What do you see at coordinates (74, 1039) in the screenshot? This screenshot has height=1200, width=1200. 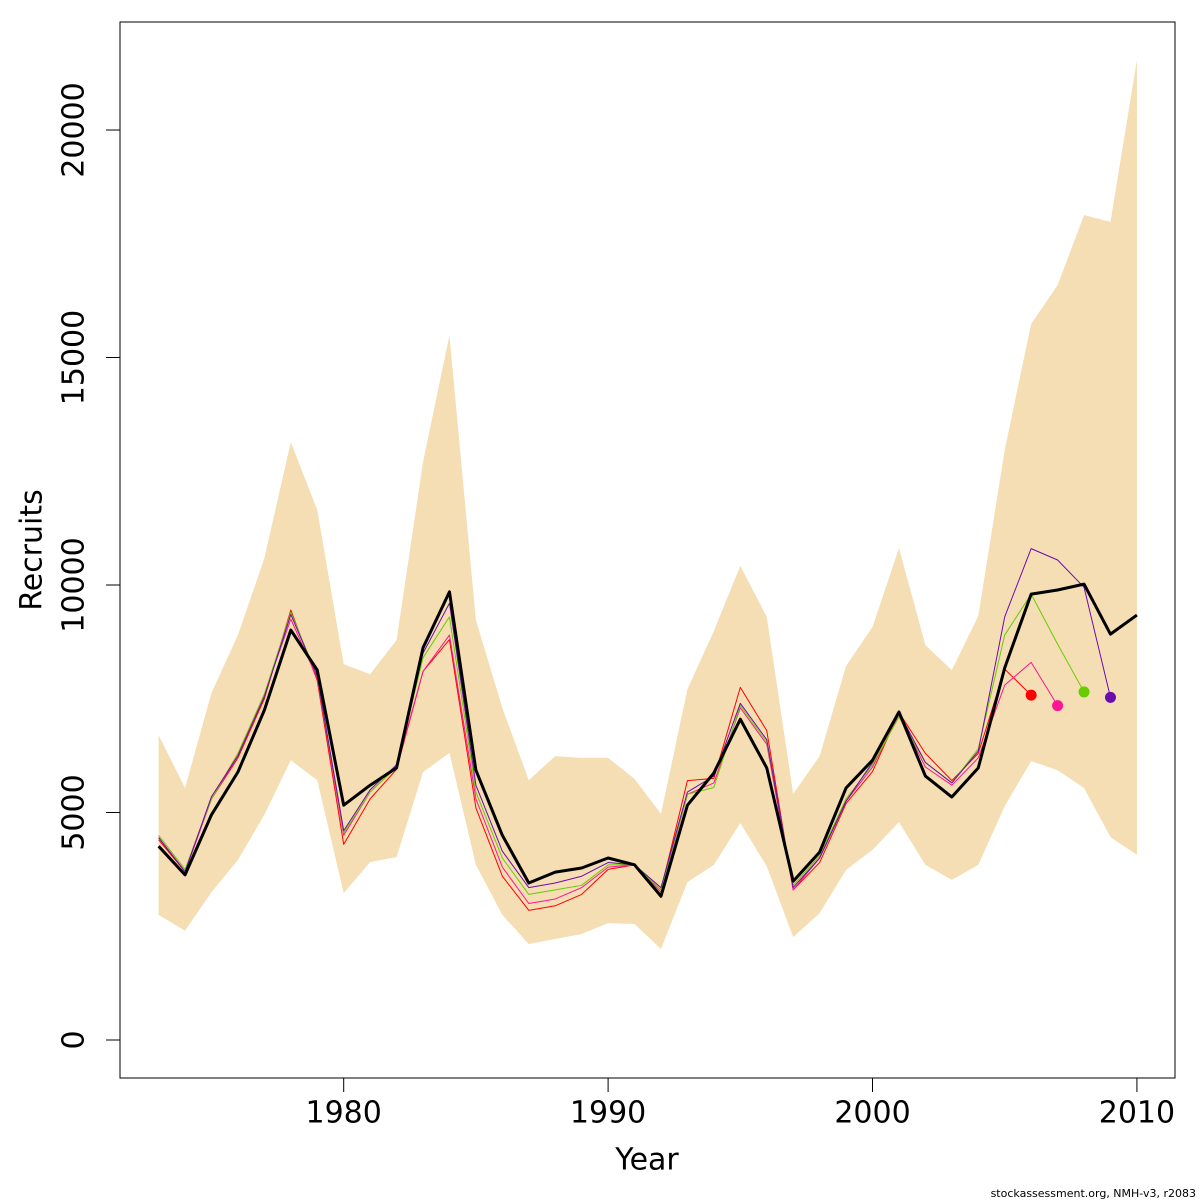 I see `y-tick-label: 0` at bounding box center [74, 1039].